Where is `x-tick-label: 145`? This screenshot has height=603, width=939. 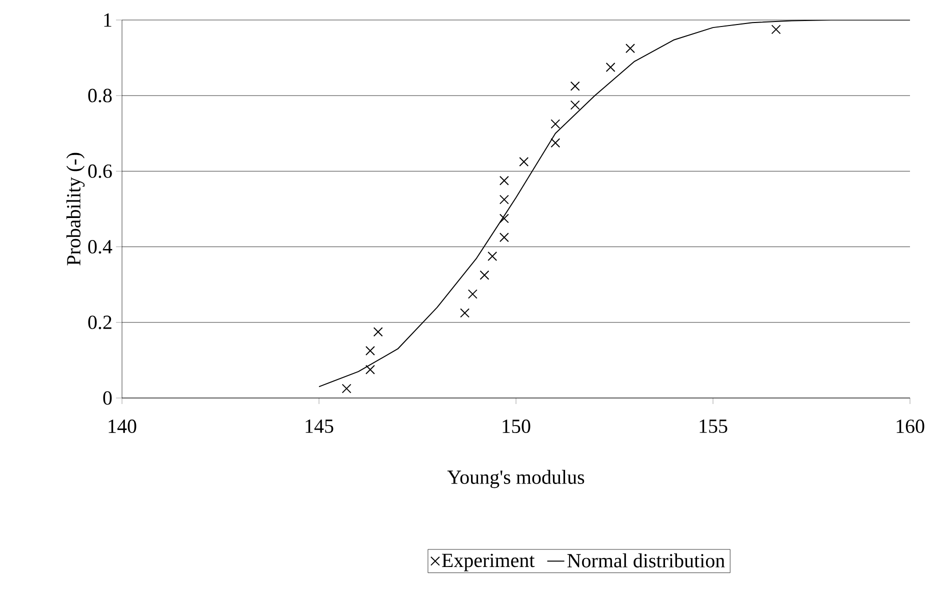
x-tick-label: 145 is located at coordinates (320, 426).